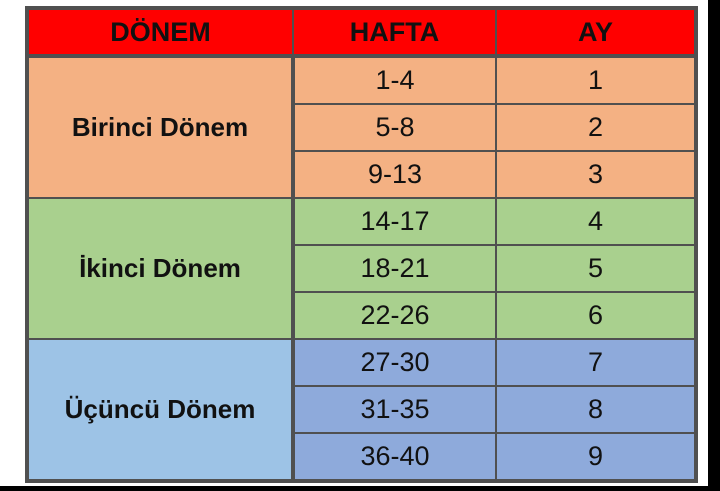 The image size is (720, 491). I want to click on table-row: 18-21 5, so click(362, 268).